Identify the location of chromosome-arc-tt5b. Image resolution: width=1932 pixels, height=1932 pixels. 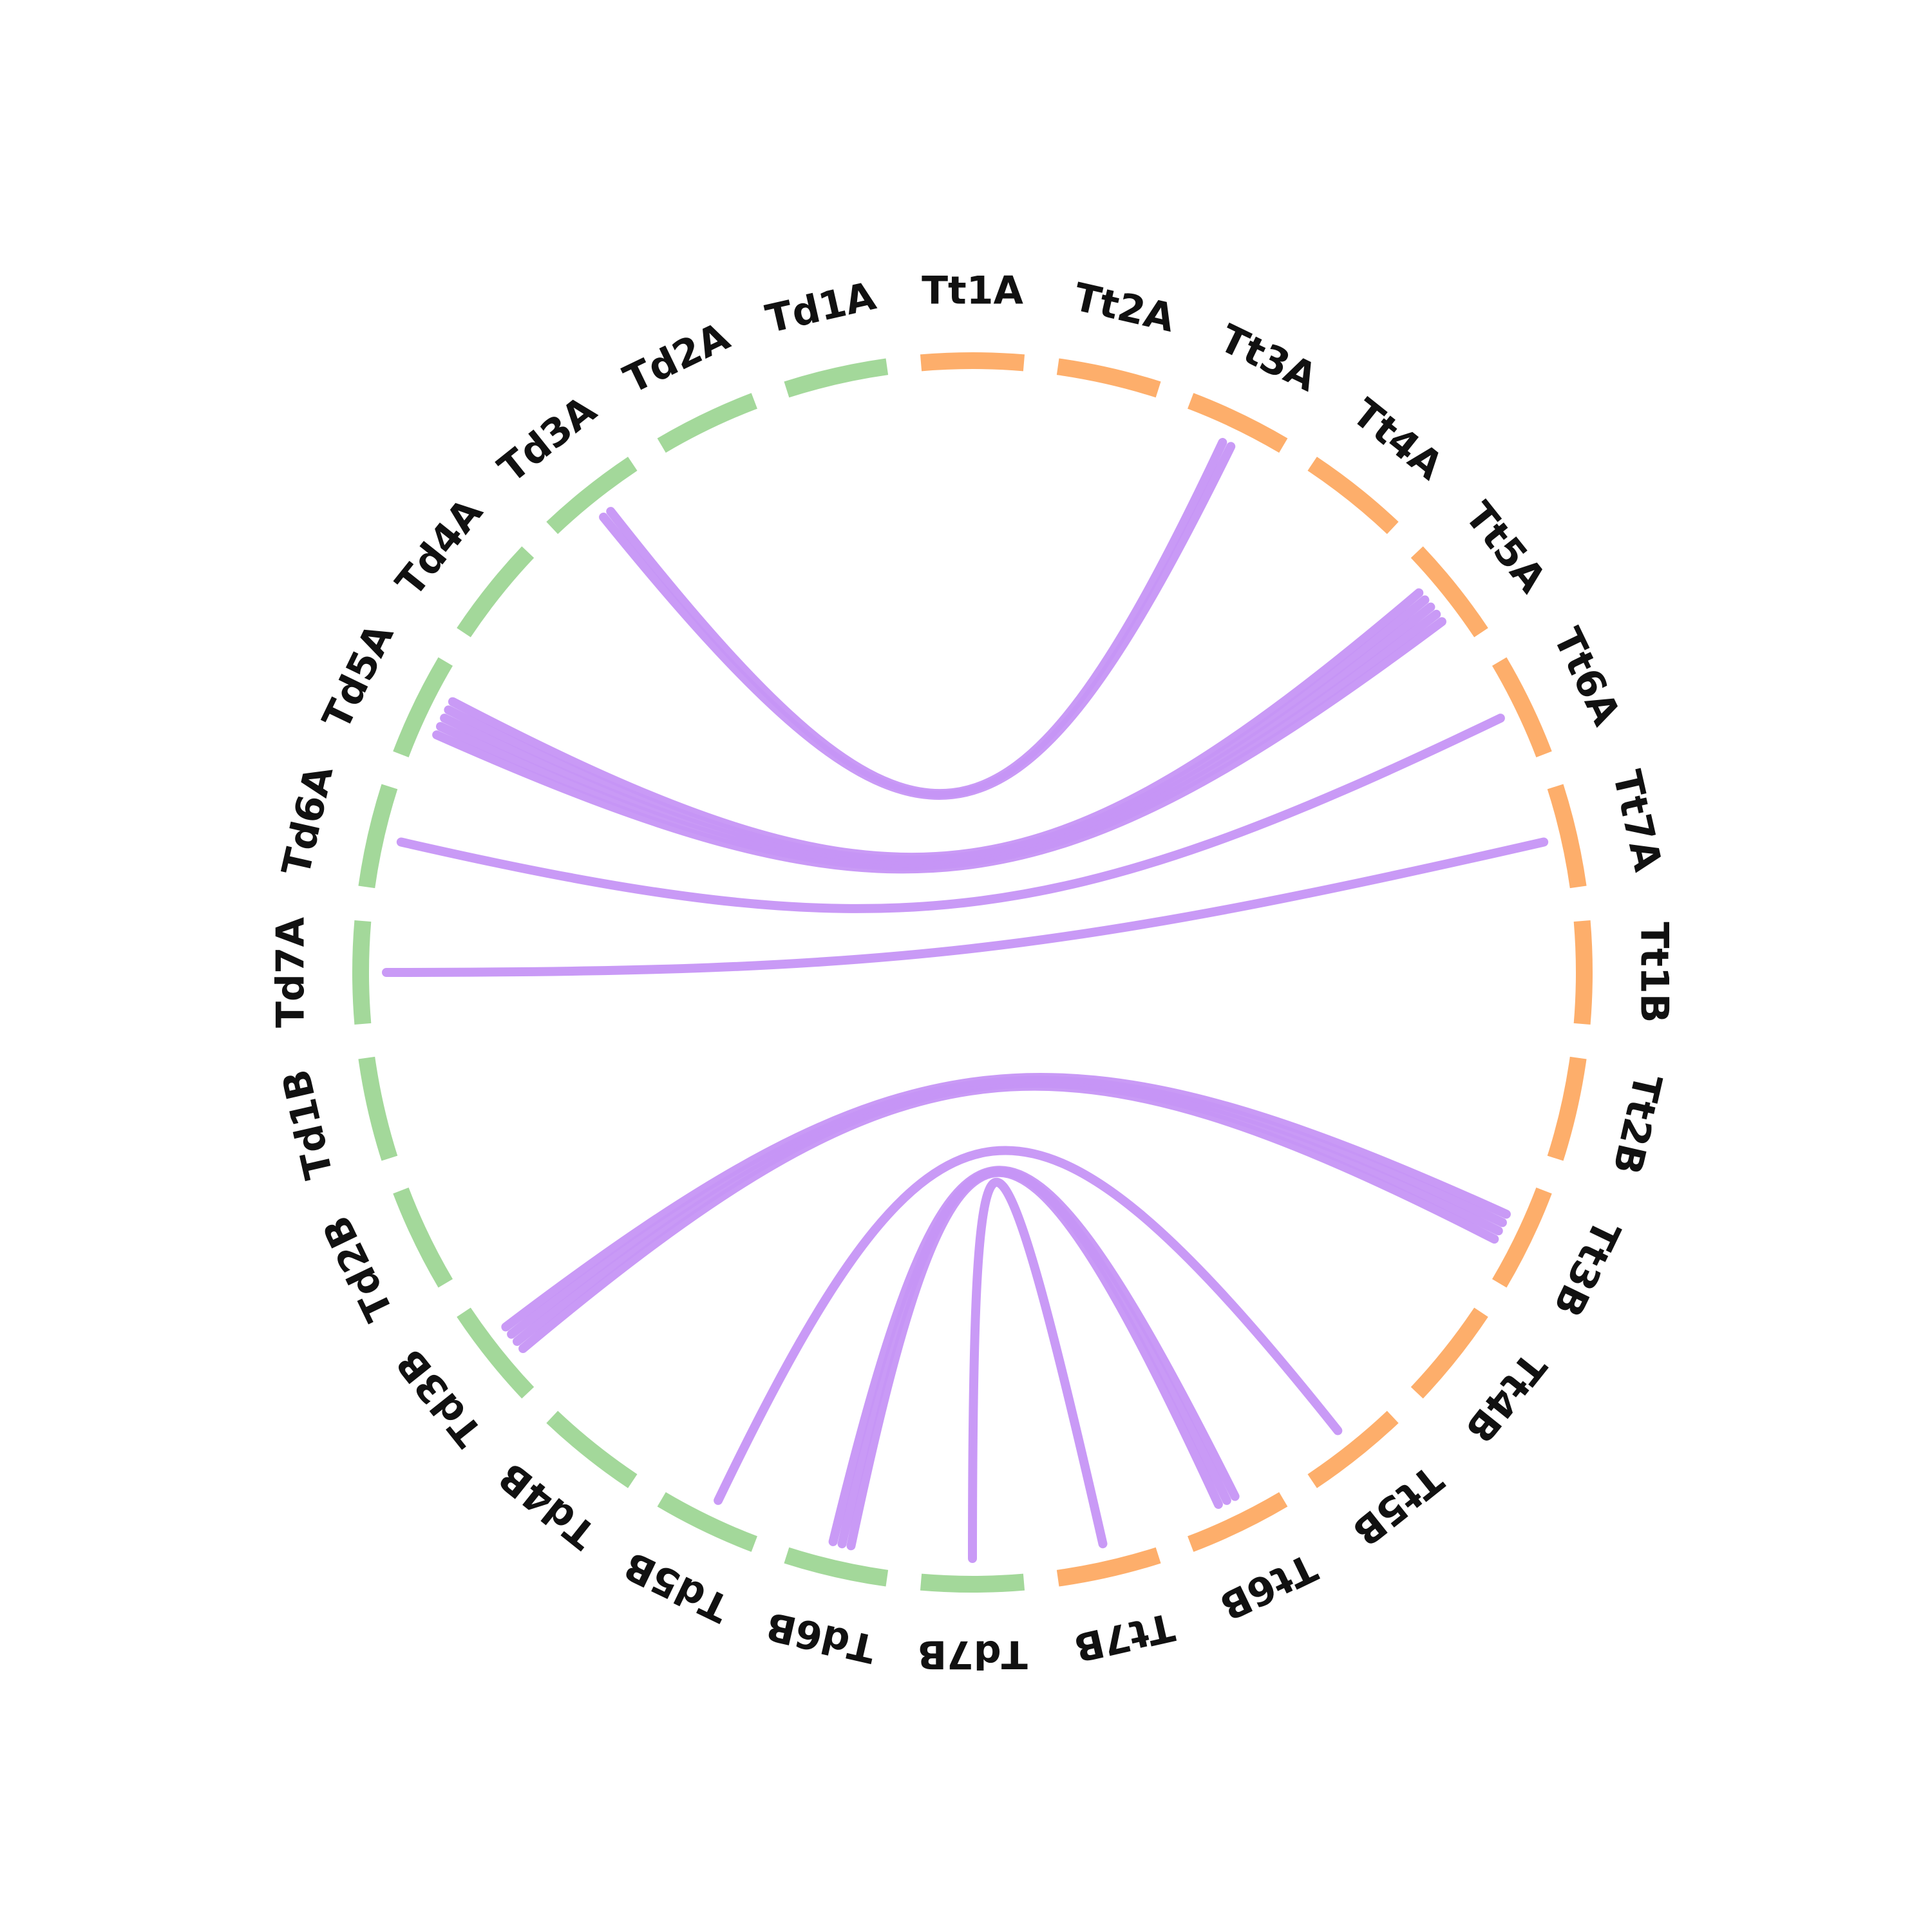
(1353, 1449).